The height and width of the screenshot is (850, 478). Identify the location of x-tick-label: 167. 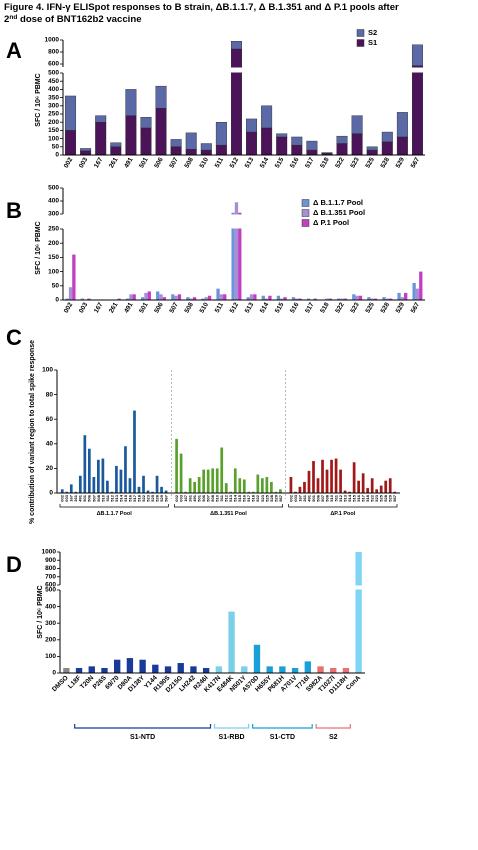
(299, 497).